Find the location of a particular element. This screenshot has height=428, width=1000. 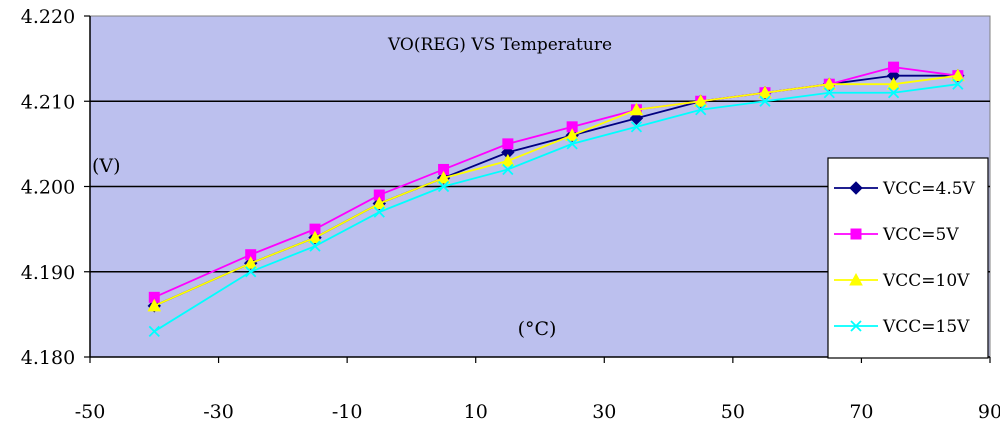

y-tick-label-4: 4.220 is located at coordinates (48, 17).